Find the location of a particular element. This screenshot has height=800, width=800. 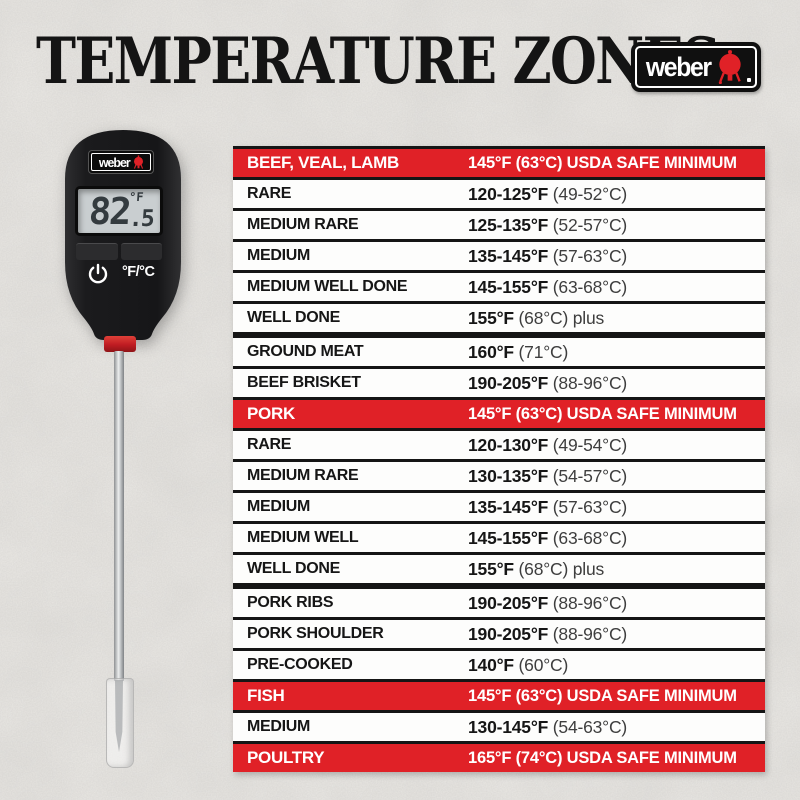

table-row: PRE-COOKED 140°F (60°C) is located at coordinates (499, 665).